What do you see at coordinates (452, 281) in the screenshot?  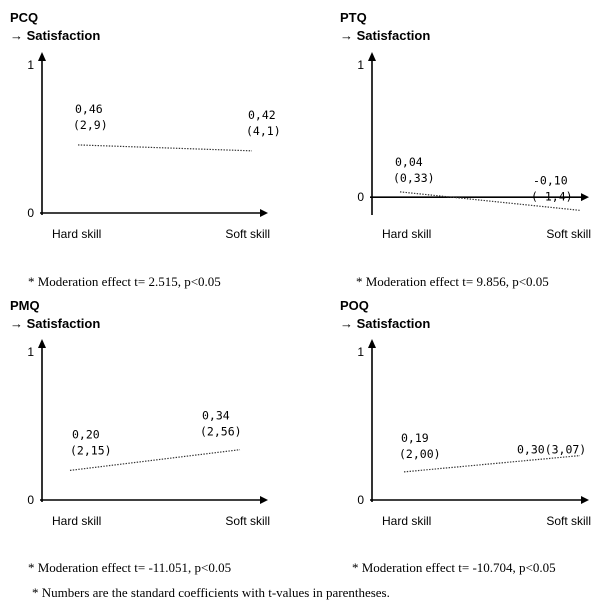 I see `moderation-annotation: * Moderation effect t= 9.856, p<0.05` at bounding box center [452, 281].